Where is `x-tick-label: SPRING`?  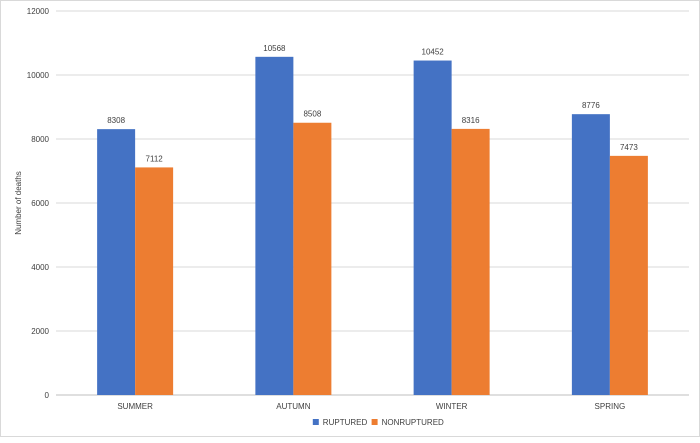
x-tick-label: SPRING is located at coordinates (610, 406).